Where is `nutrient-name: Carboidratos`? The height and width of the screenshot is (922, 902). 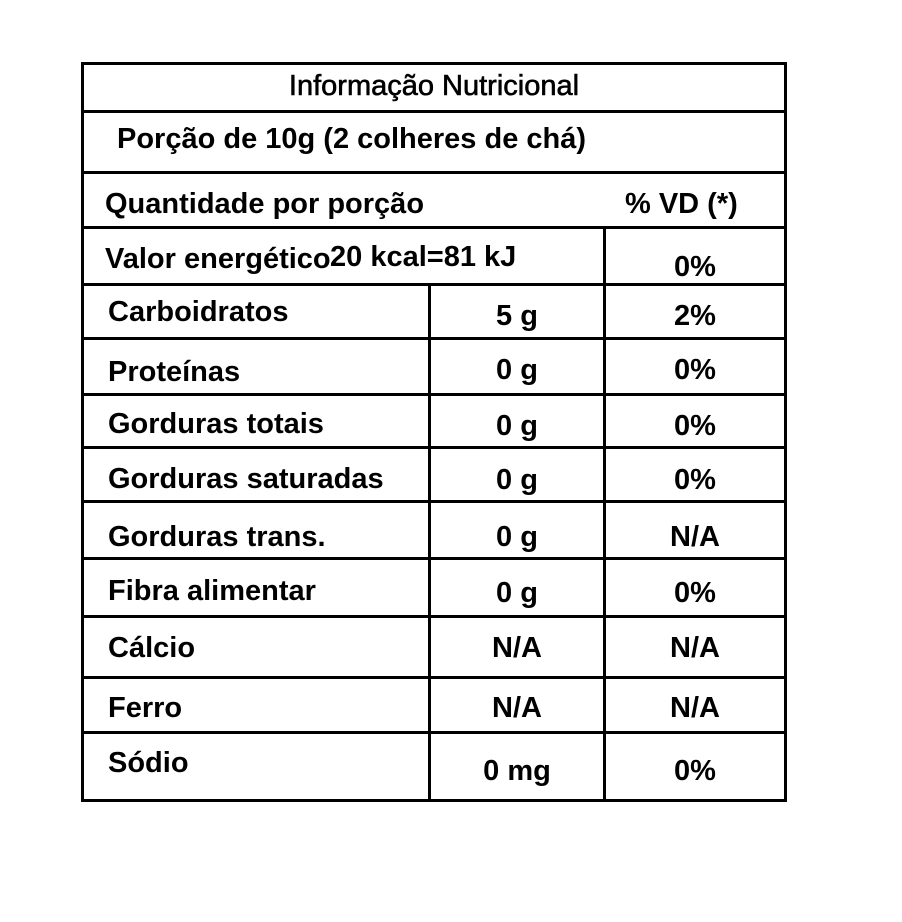
nutrient-name: Carboidratos is located at coordinates (198, 312).